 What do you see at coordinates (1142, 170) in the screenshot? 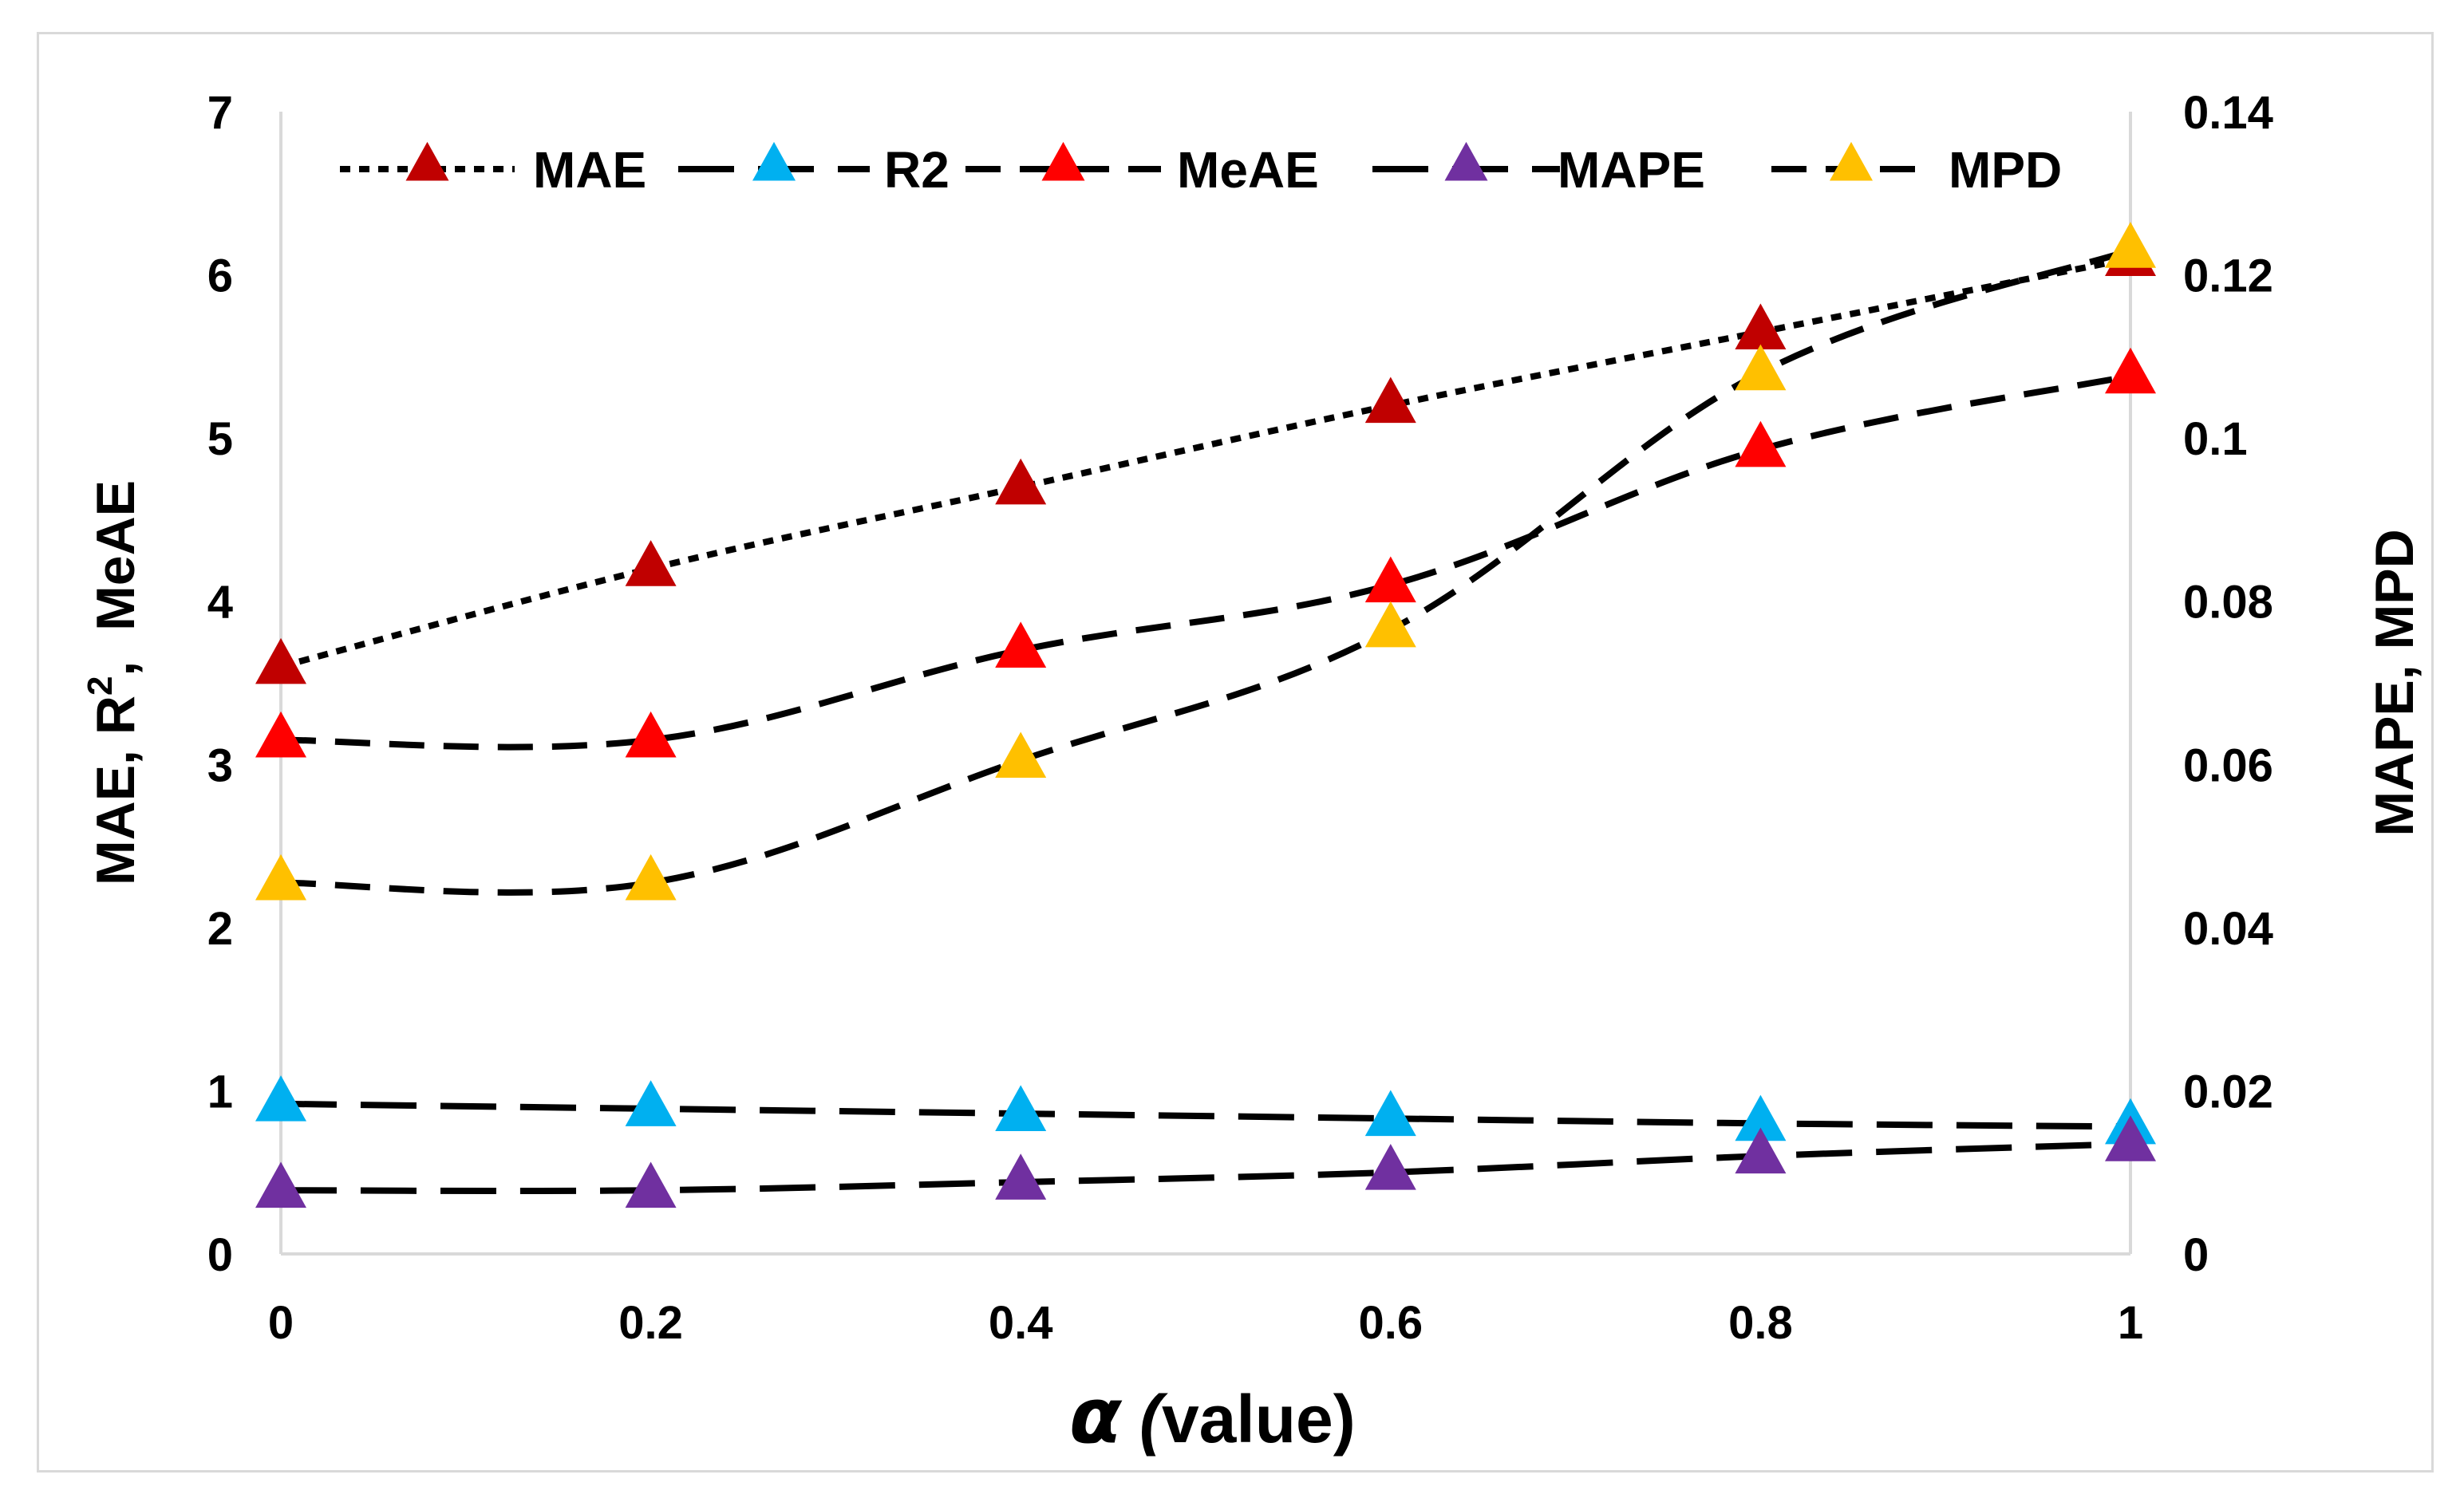
I see `legend-item-meae: MeAE` at bounding box center [1142, 170].